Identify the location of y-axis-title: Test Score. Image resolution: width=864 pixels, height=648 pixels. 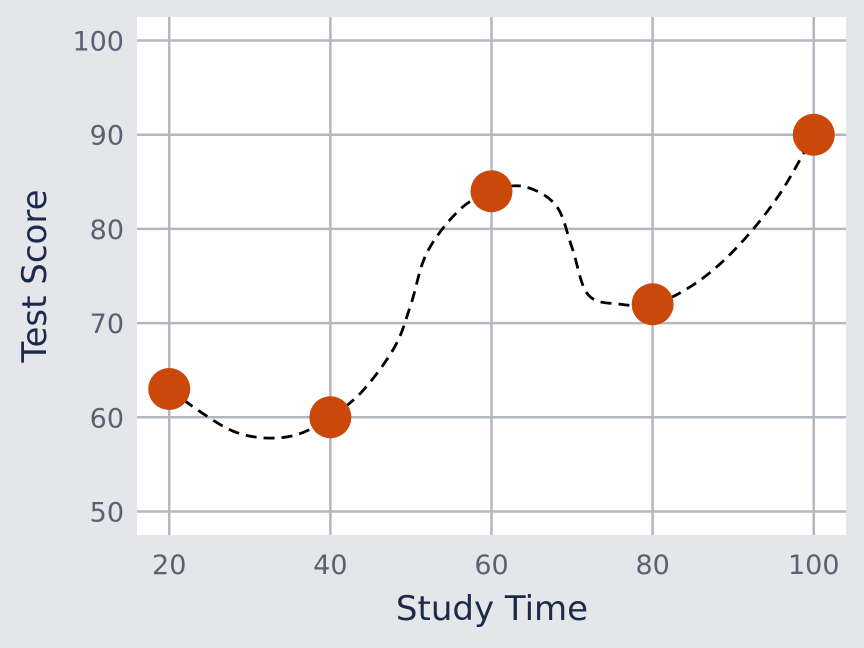
(35, 277).